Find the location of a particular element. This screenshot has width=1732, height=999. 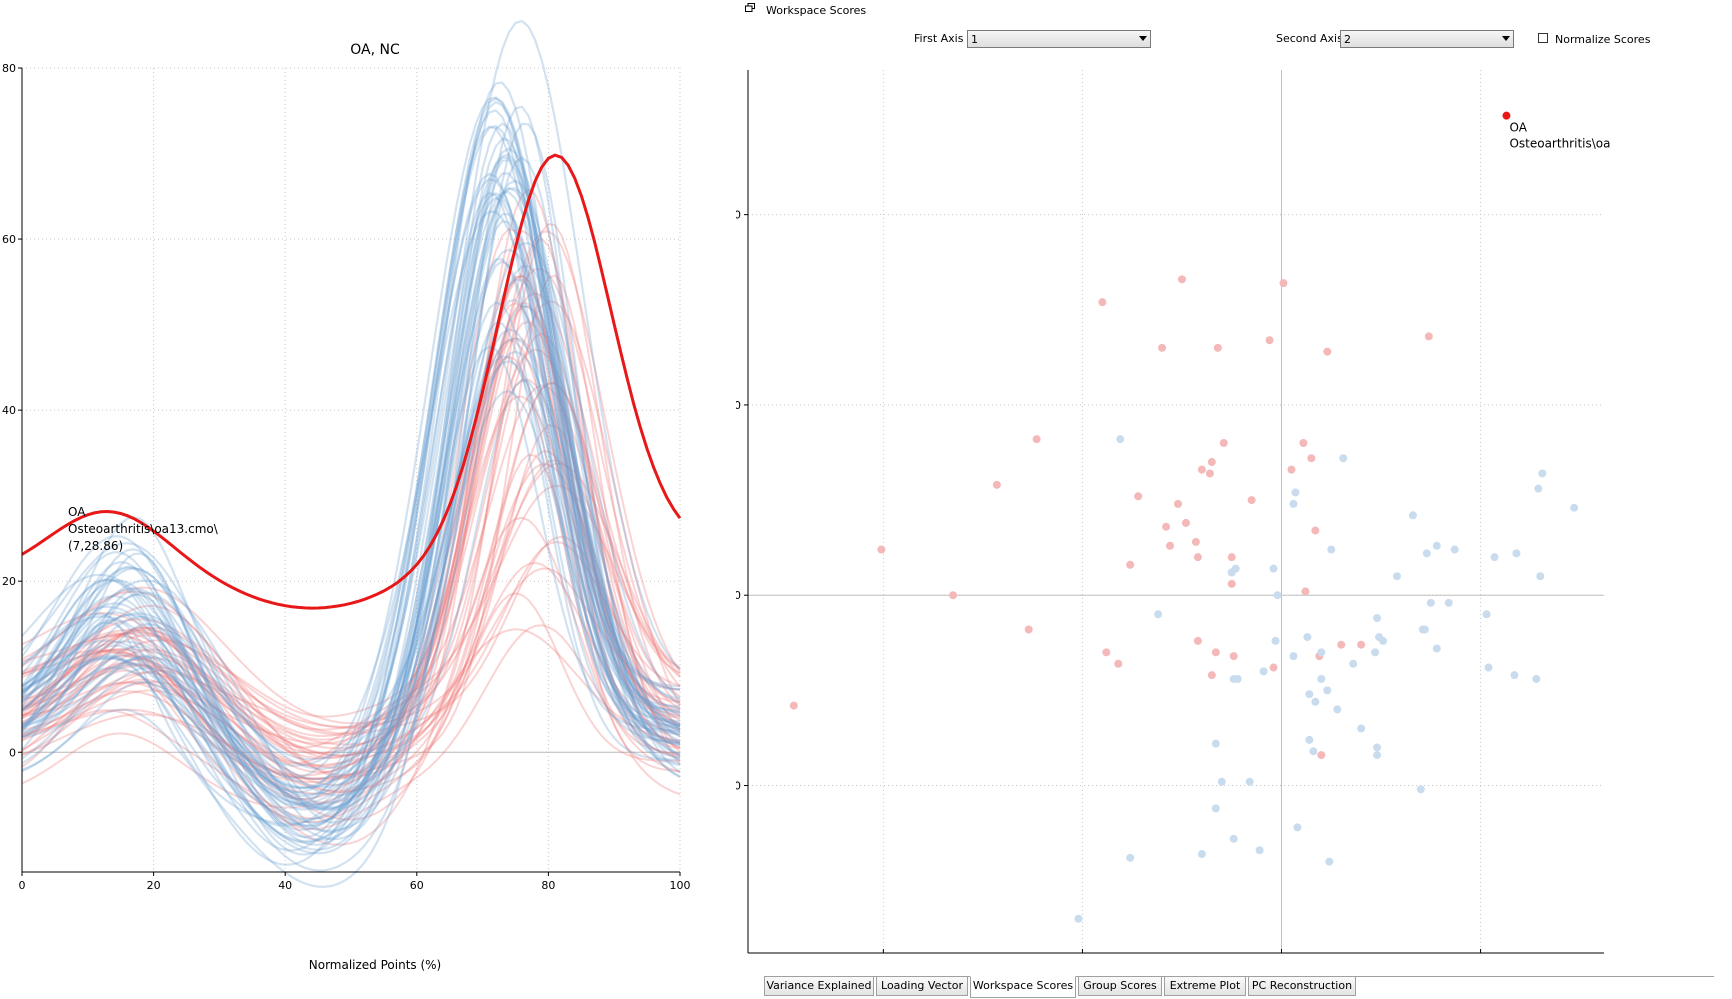

tab-group-scores: Group Scores is located at coordinates (1120, 986).